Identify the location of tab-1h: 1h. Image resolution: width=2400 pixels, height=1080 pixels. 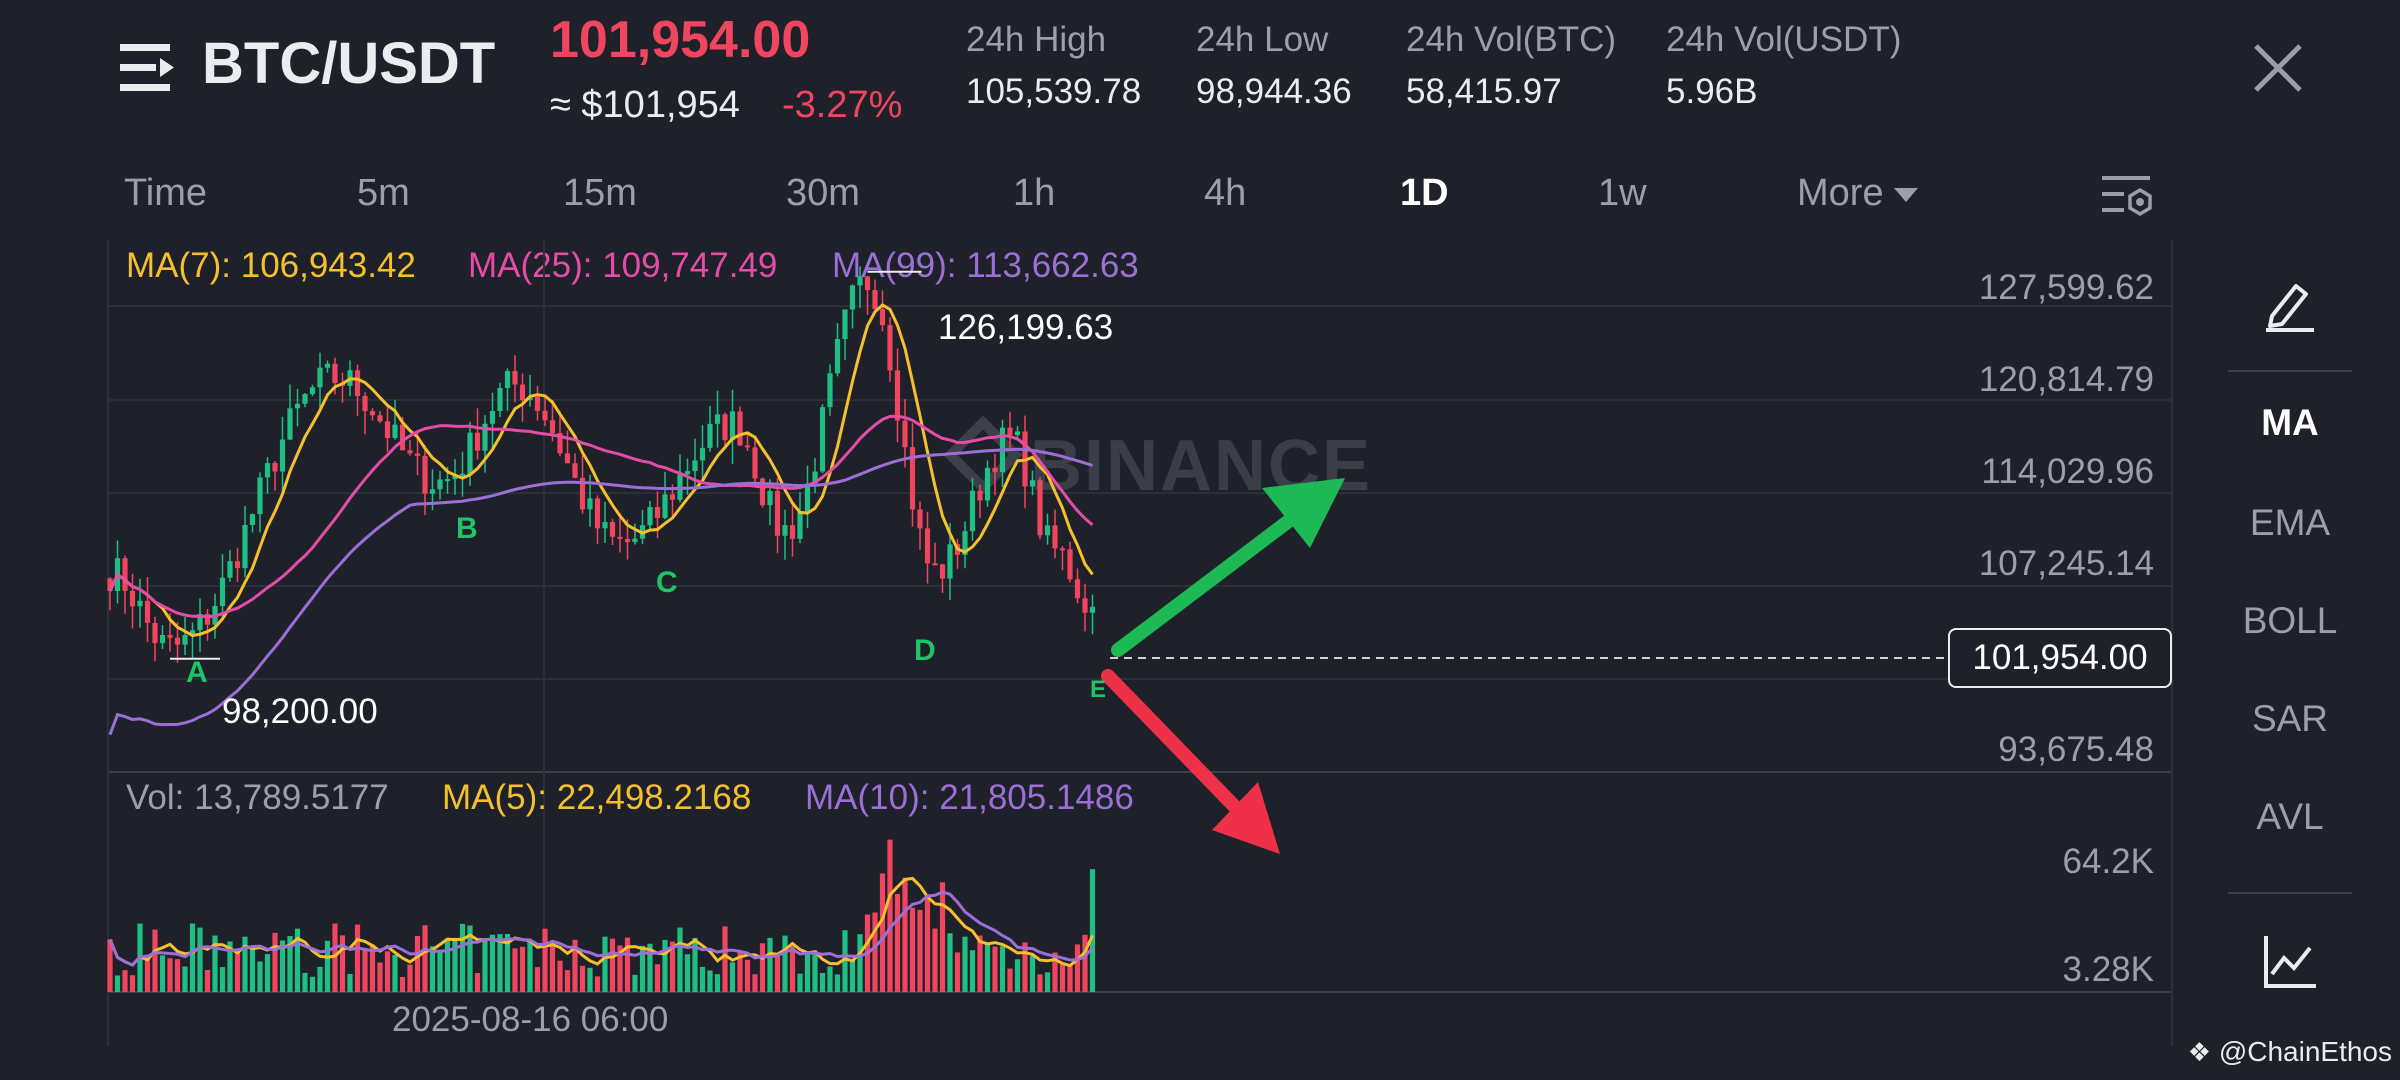
(1034, 193).